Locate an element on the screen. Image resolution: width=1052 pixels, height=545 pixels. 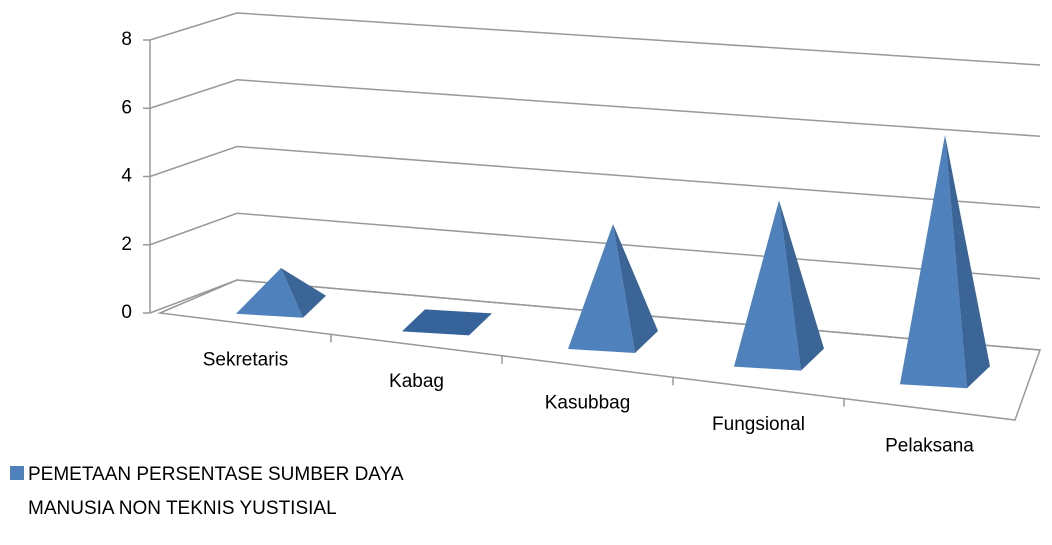
pyramid-base is located at coordinates (447, 322).